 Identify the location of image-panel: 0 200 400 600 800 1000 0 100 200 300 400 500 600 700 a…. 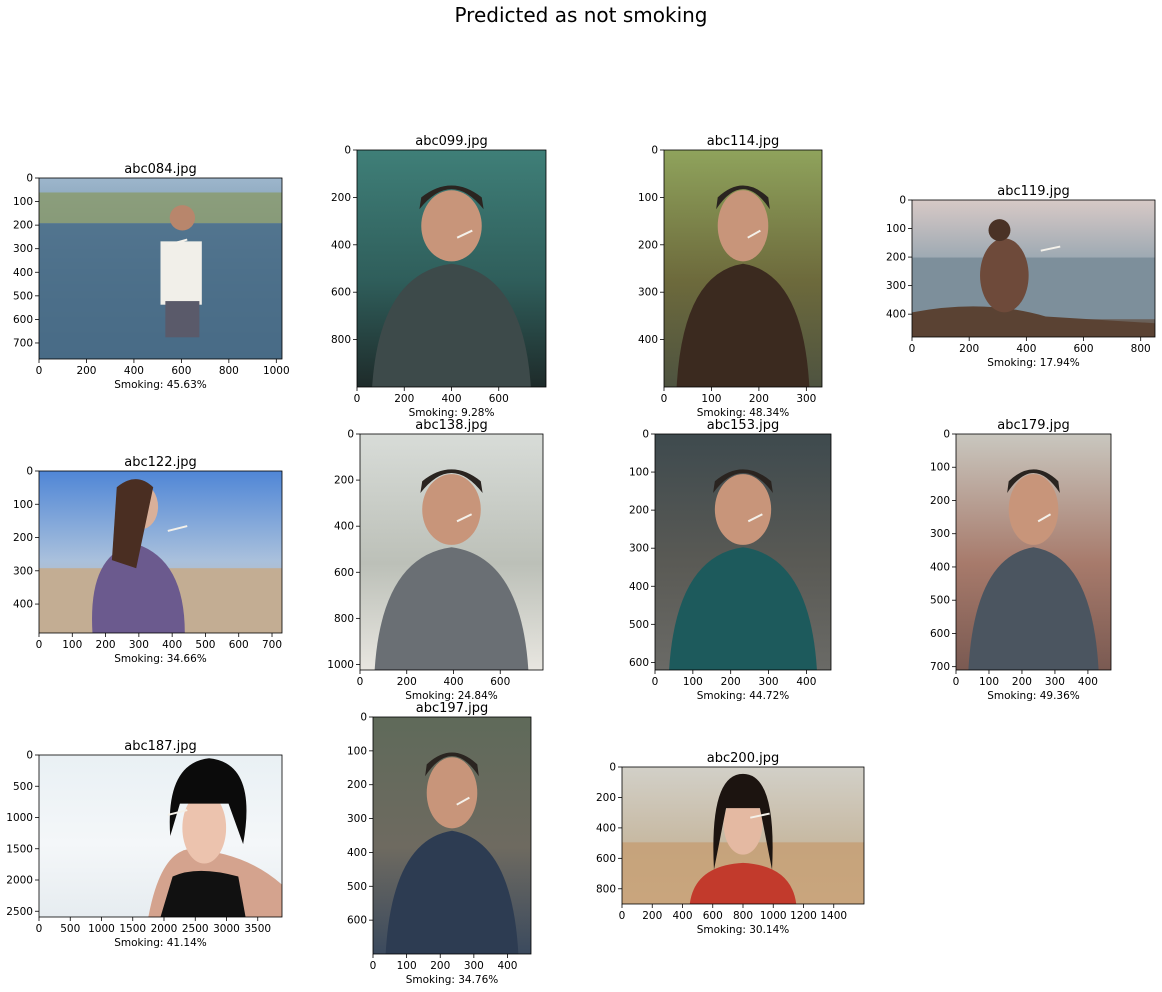
(151, 276).